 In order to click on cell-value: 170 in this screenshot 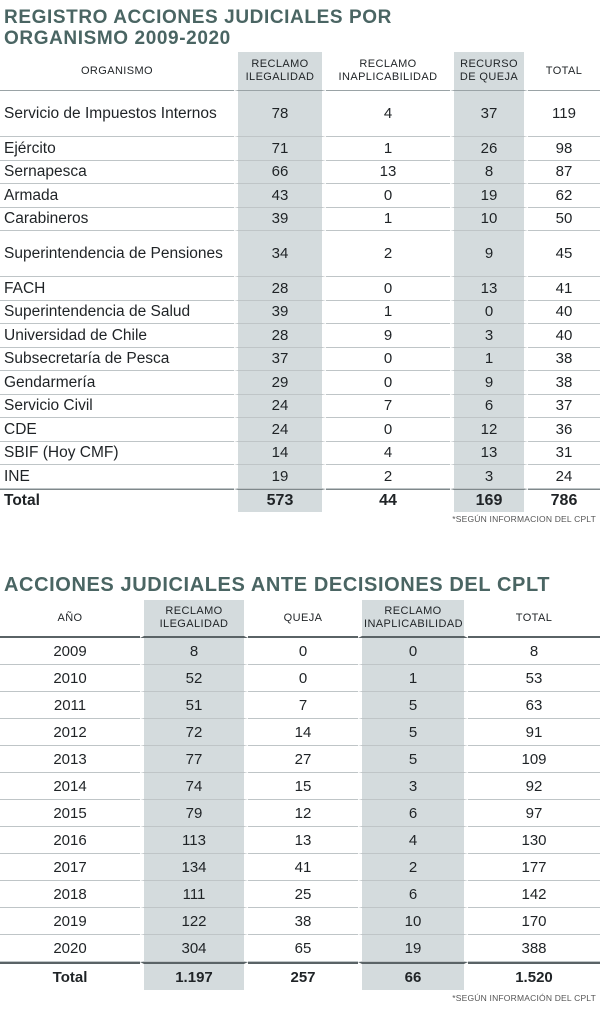, I will do `click(534, 921)`.